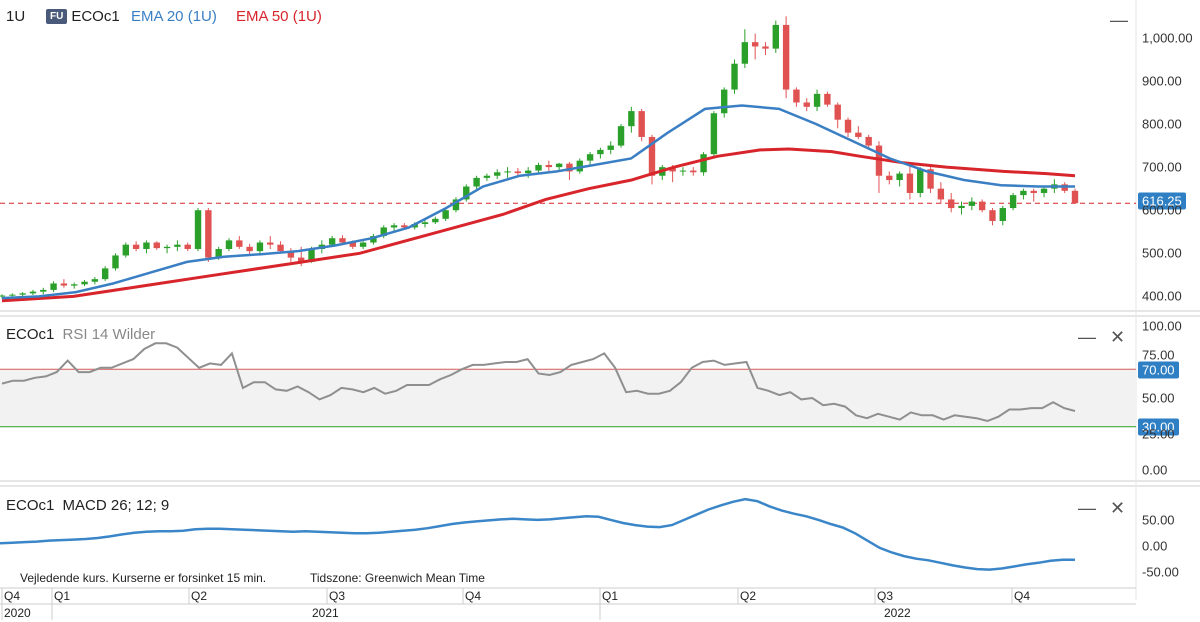 Image resolution: width=1200 pixels, height=622 pixels. What do you see at coordinates (1158, 434) in the screenshot?
I see `rsi-y-tick-label: 25.00` at bounding box center [1158, 434].